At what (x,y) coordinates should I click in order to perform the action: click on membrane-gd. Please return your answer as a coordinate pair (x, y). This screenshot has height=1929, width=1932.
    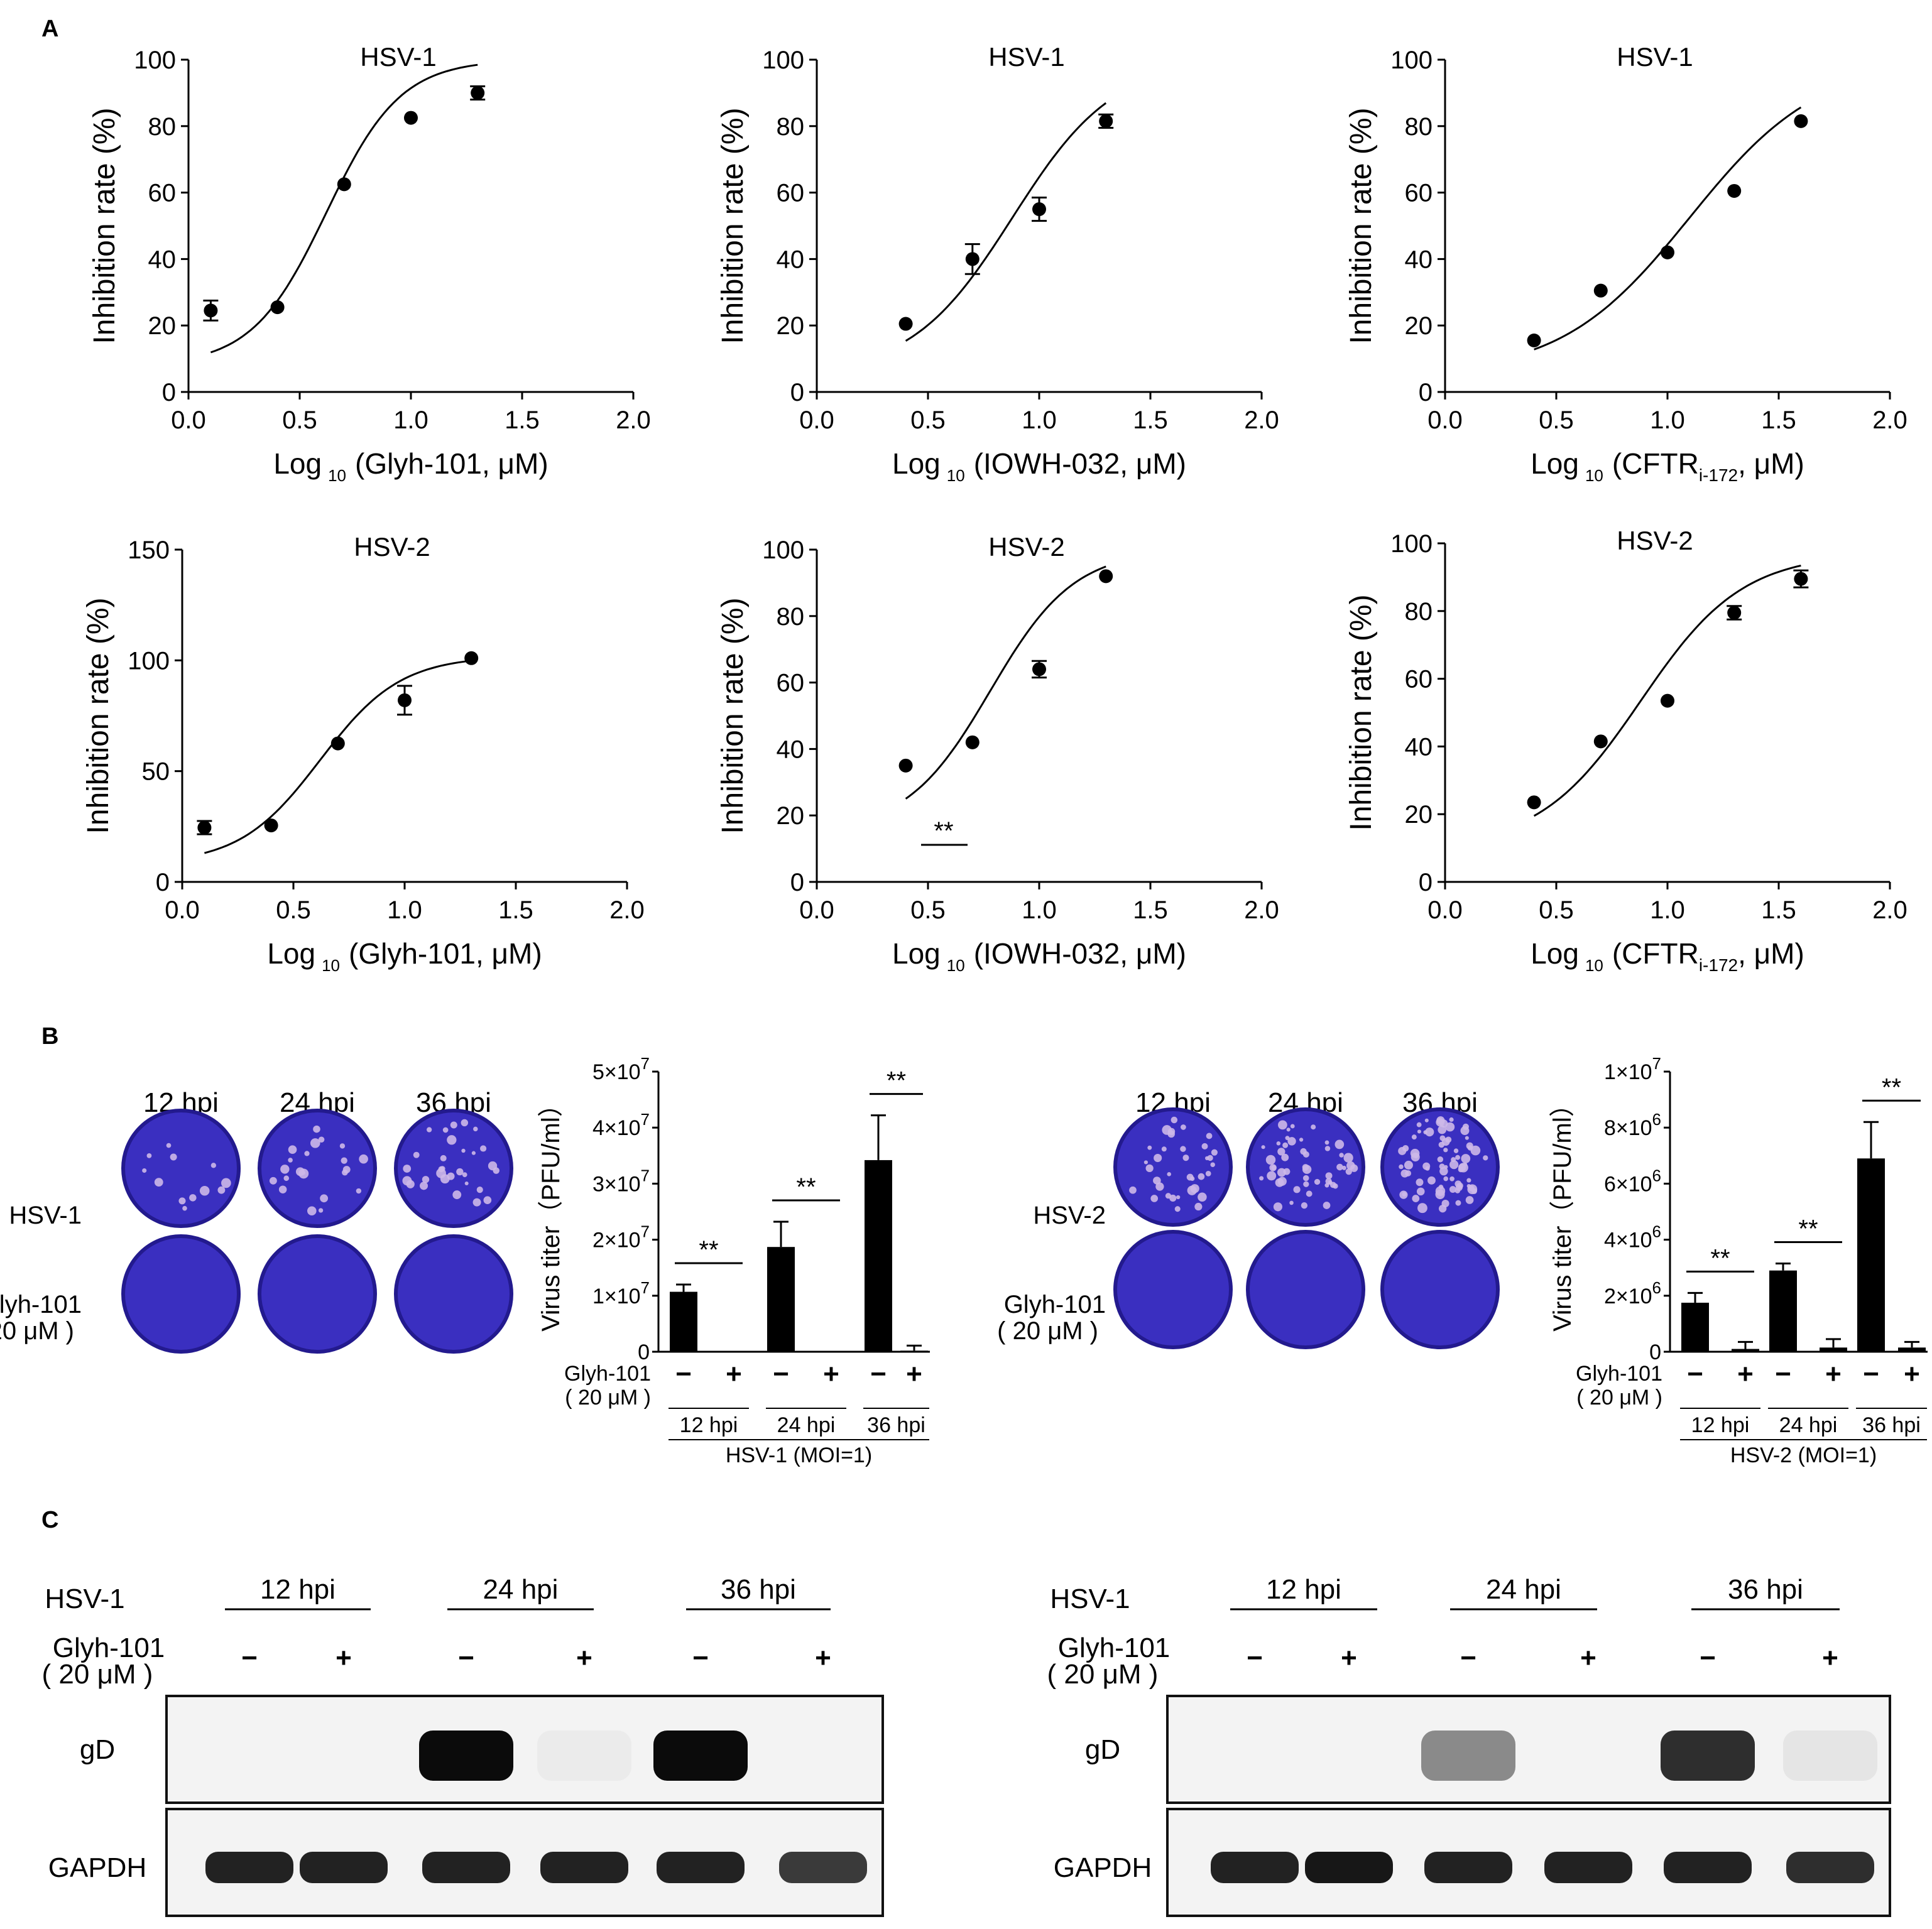
    Looking at the image, I should click on (1529, 1749).